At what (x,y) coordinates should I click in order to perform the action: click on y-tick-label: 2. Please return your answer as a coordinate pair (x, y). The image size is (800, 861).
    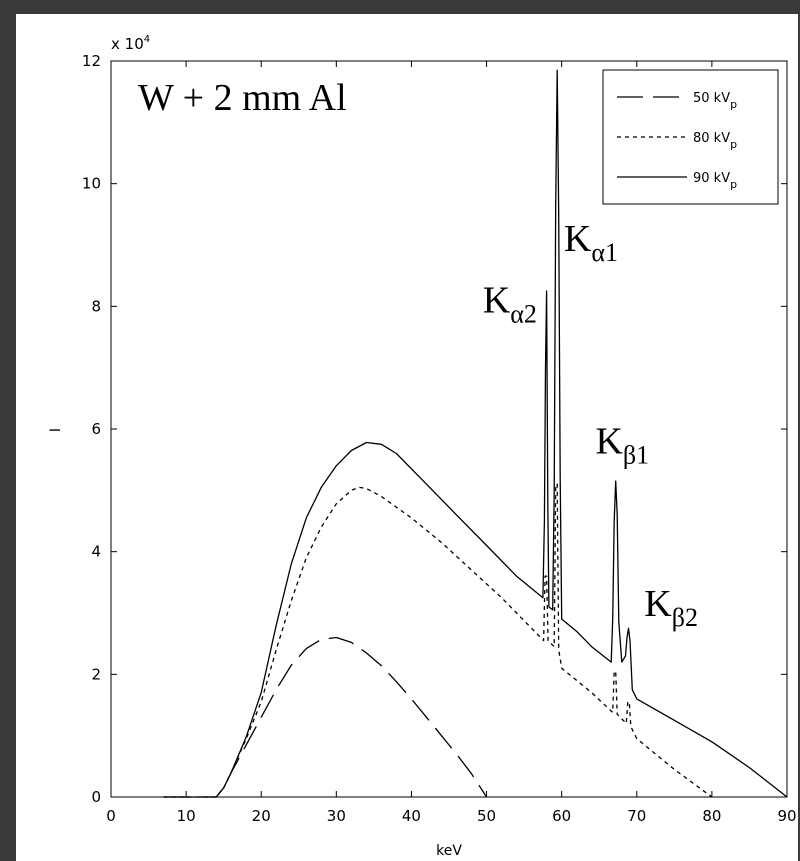
    Looking at the image, I should click on (96, 674).